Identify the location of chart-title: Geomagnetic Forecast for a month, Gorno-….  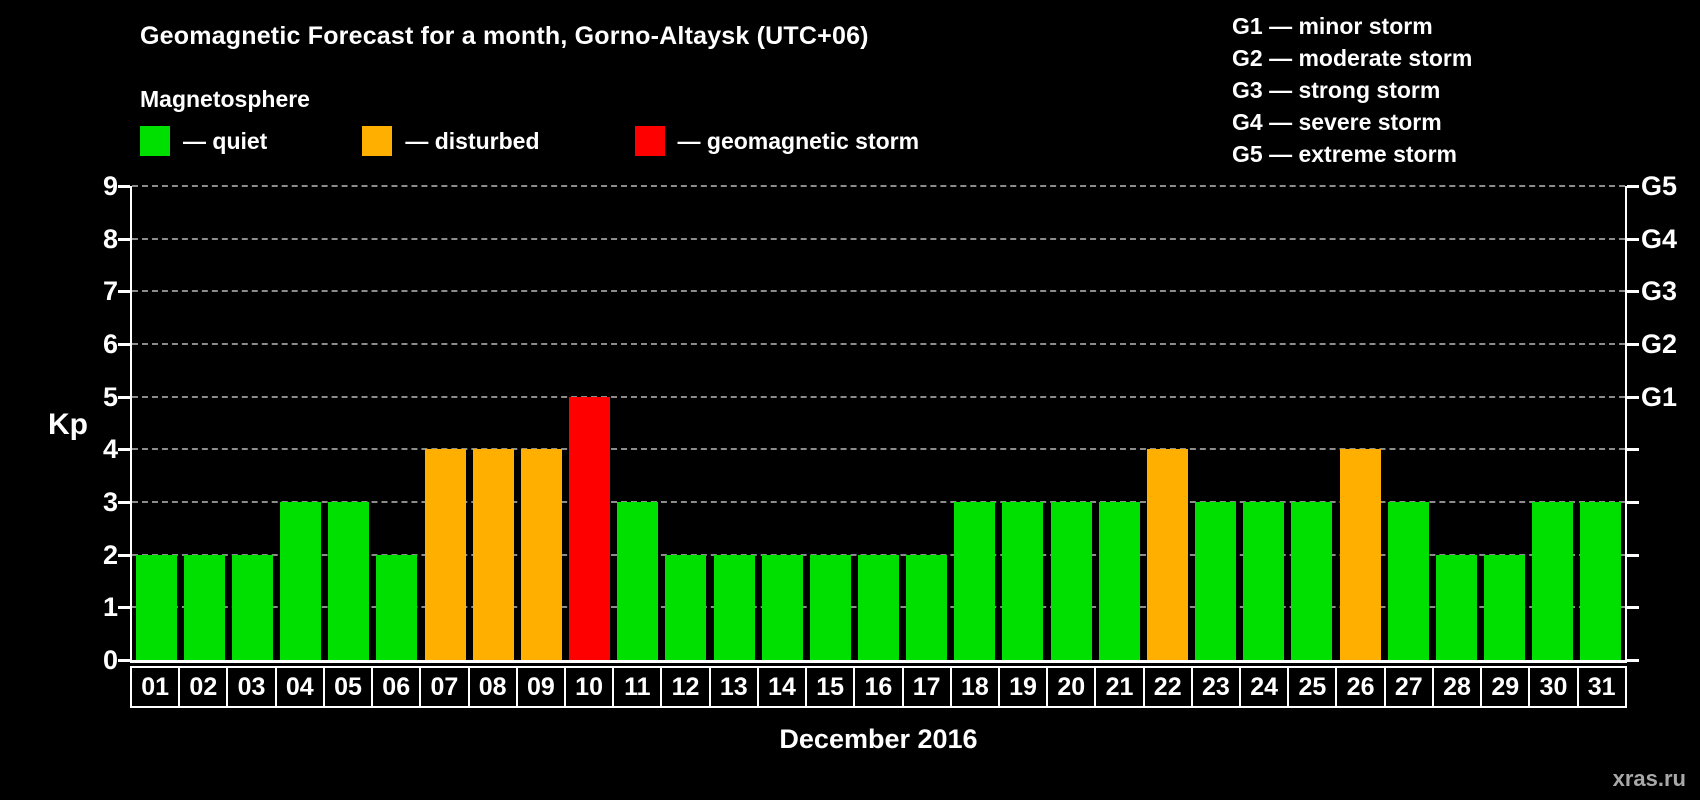
(504, 36).